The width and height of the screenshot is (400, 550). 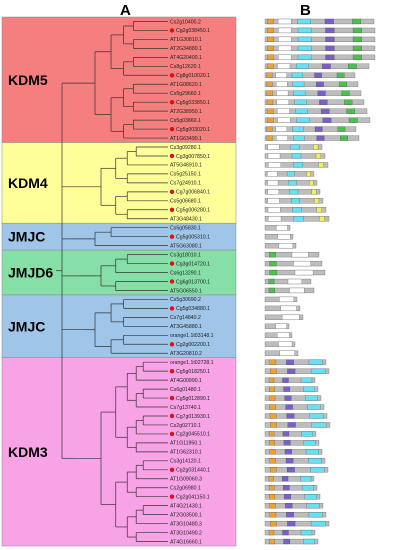 I want to click on gene-label: AT1G30810.1, so click(x=186, y=40).